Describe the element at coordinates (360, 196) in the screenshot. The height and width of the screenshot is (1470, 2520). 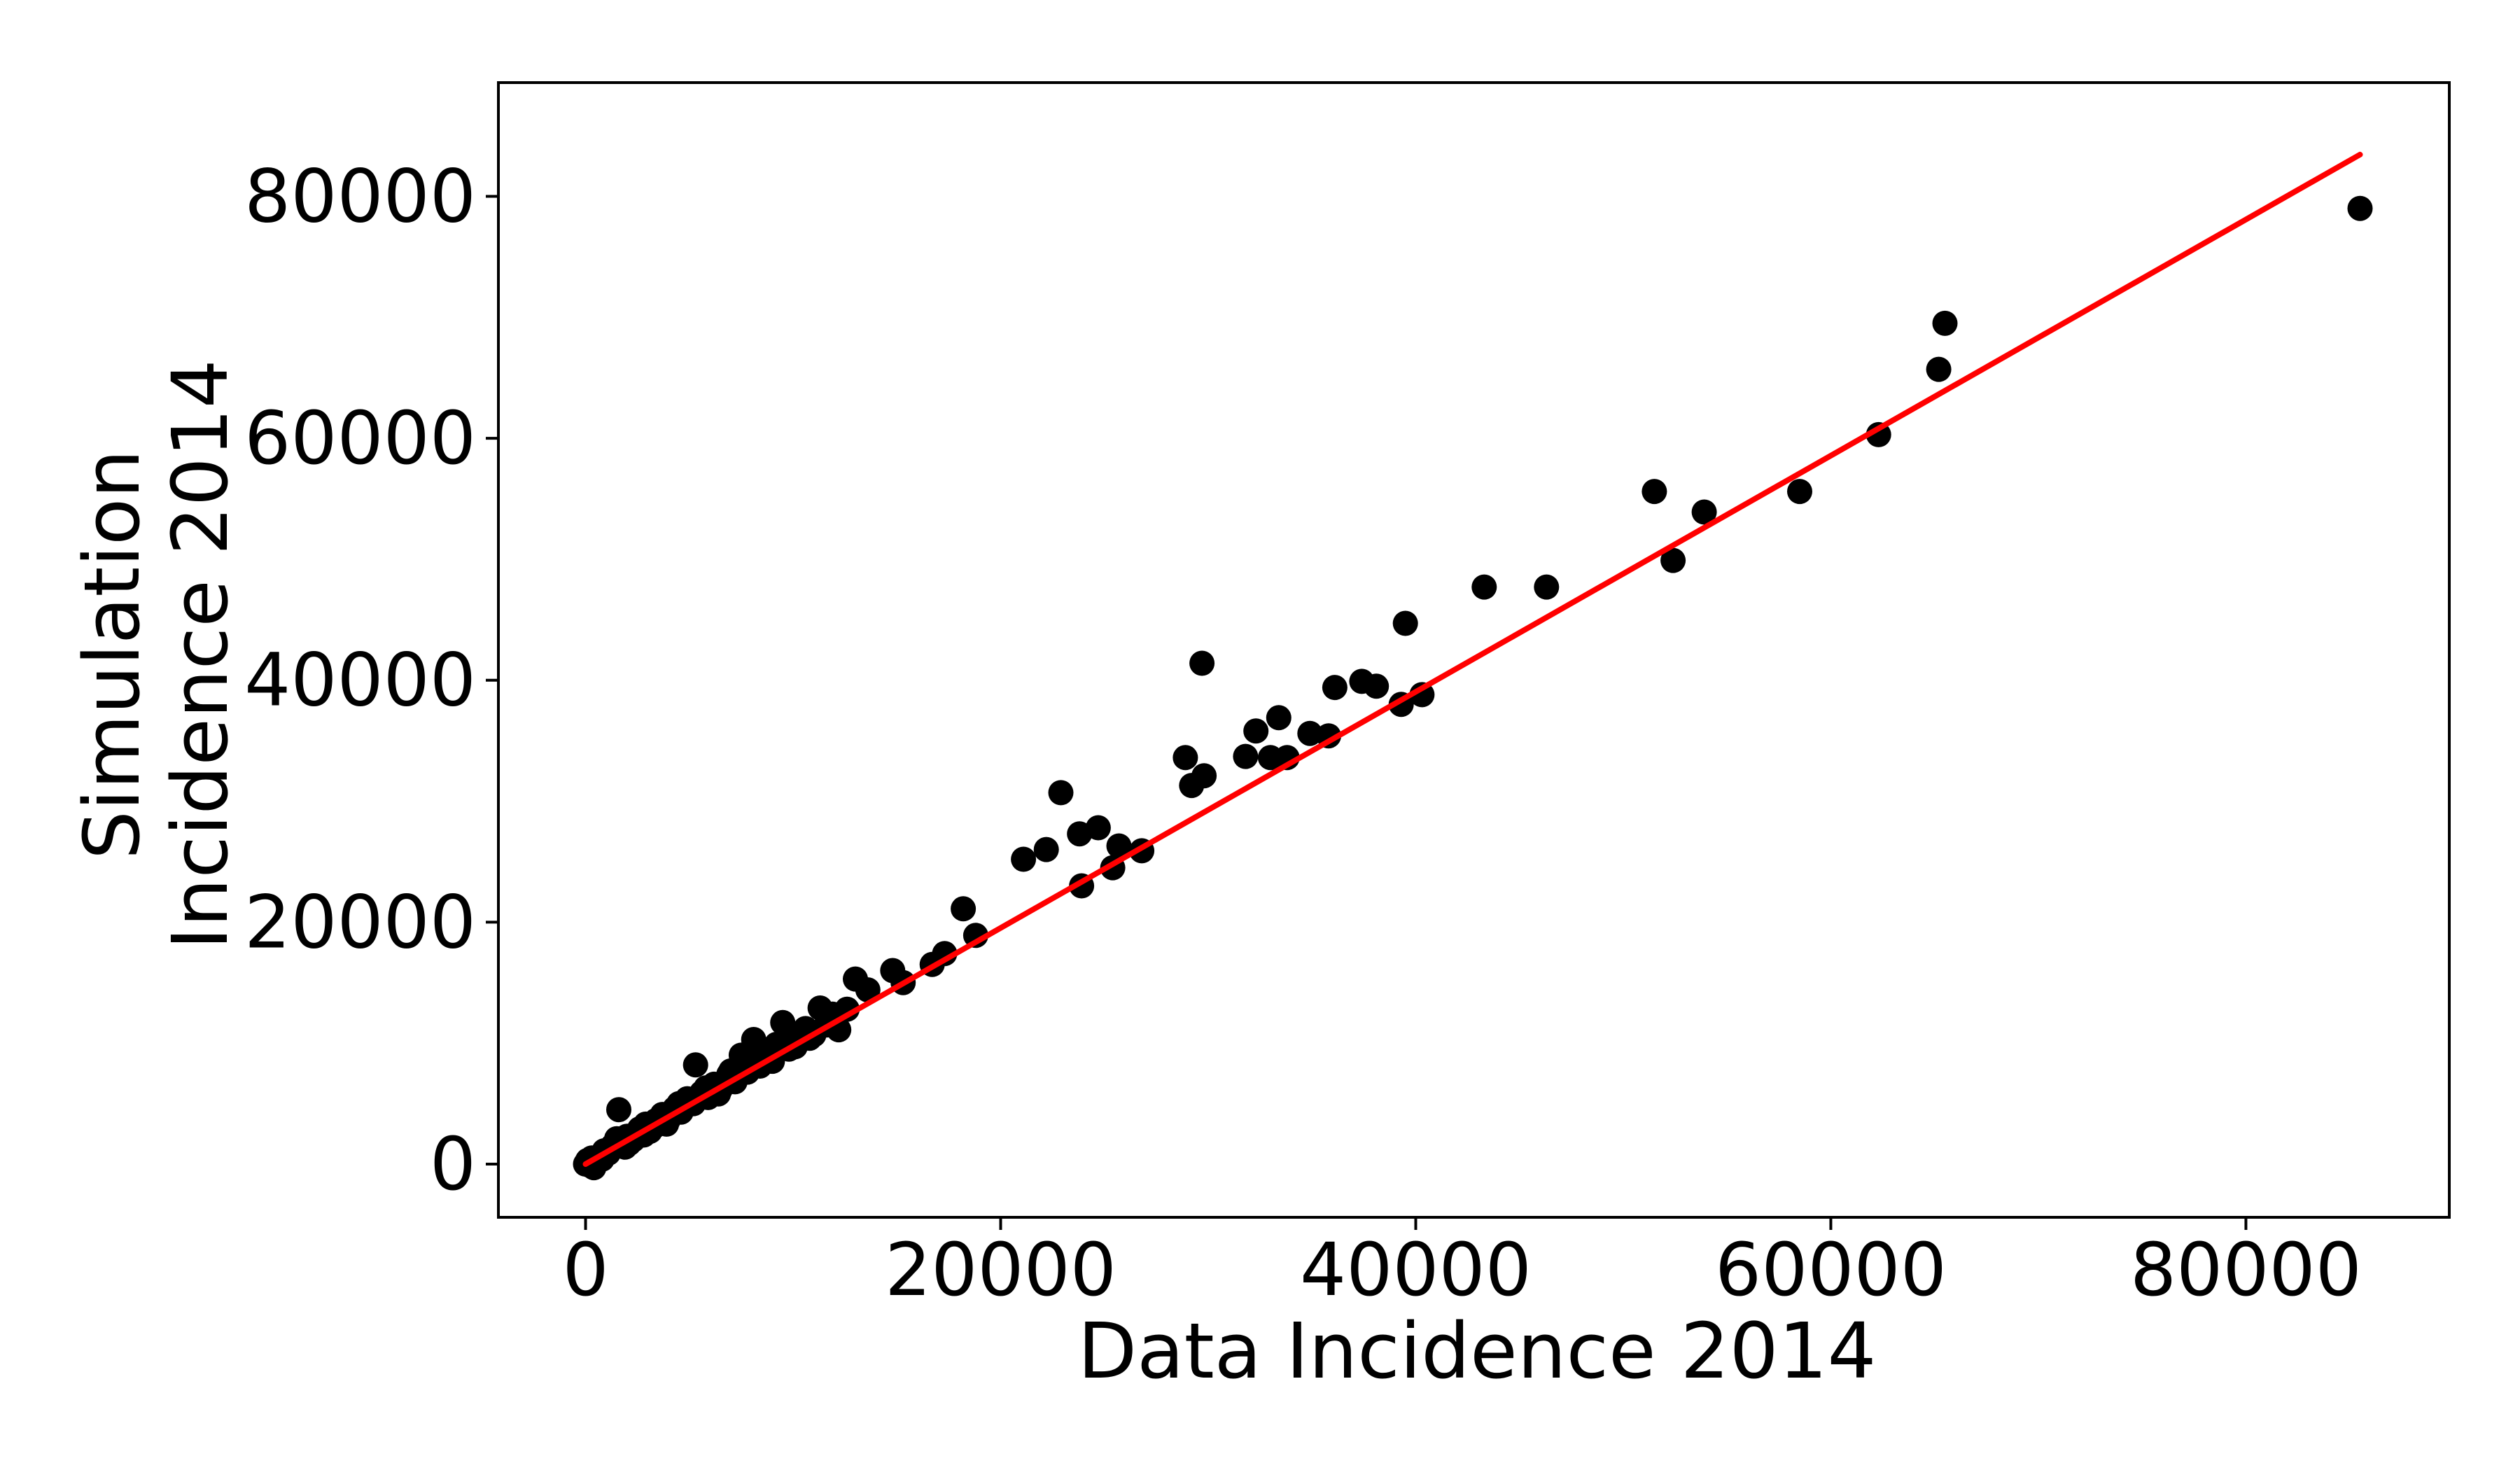
I see `y-tick-label: 80000` at that location.